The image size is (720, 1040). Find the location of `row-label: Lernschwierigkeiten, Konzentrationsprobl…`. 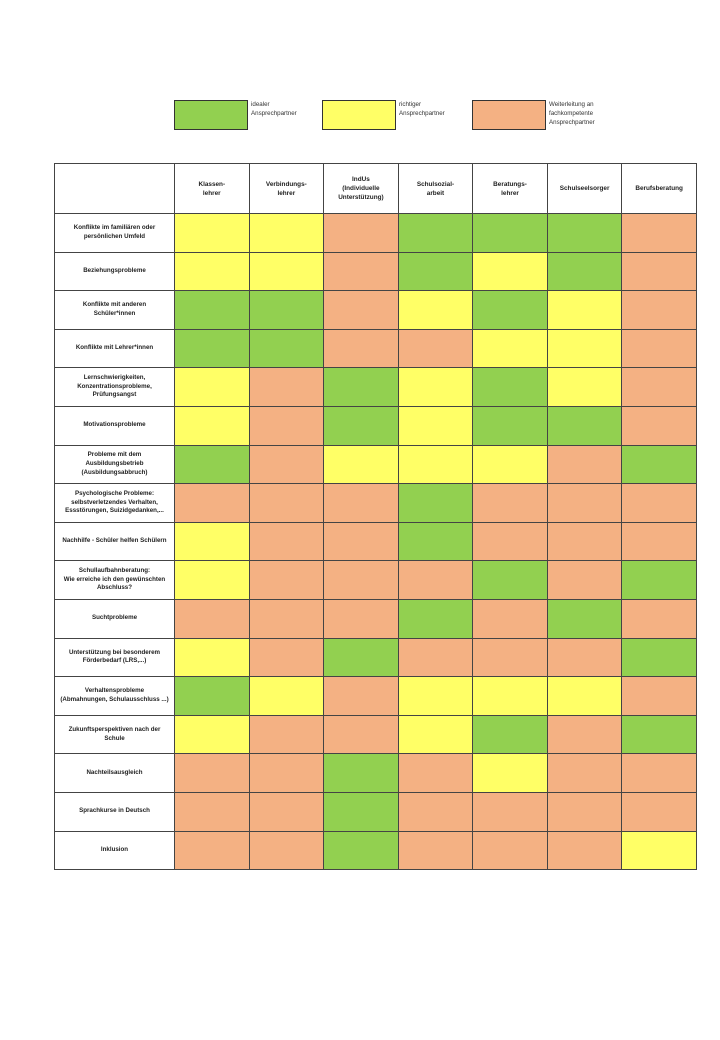

row-label: Lernschwierigkeiten, Konzentrationsprobl… is located at coordinates (114, 387).